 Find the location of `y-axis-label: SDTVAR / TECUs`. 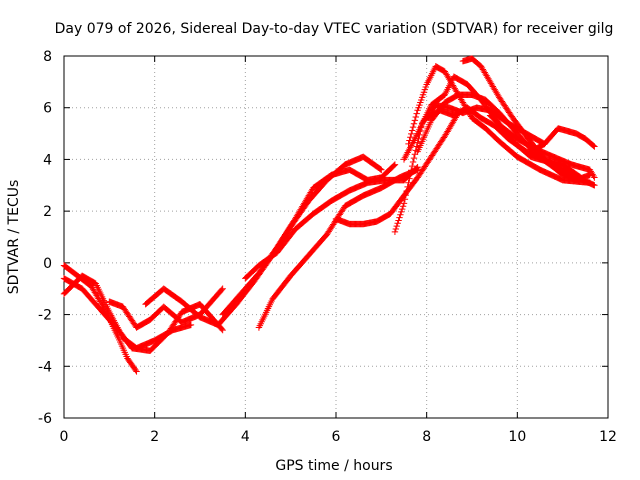

y-axis-label: SDTVAR / TECUs is located at coordinates (14, 237).